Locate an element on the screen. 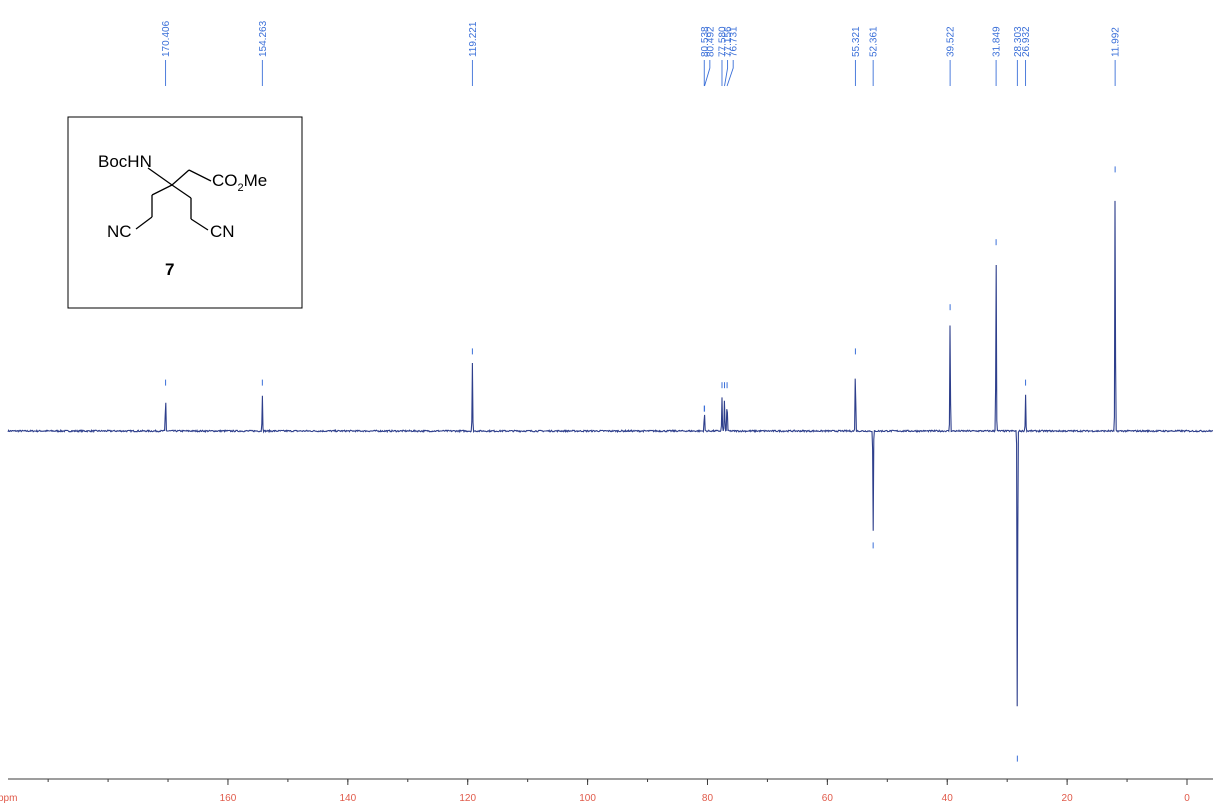 The width and height of the screenshot is (1213, 805). structure-bonds is located at coordinates (173, 199).